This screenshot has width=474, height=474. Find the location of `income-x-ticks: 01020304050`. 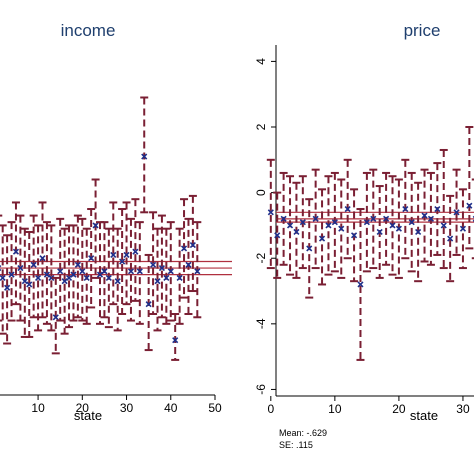

income-x-ticks: 01020304050 is located at coordinates (126, 405).